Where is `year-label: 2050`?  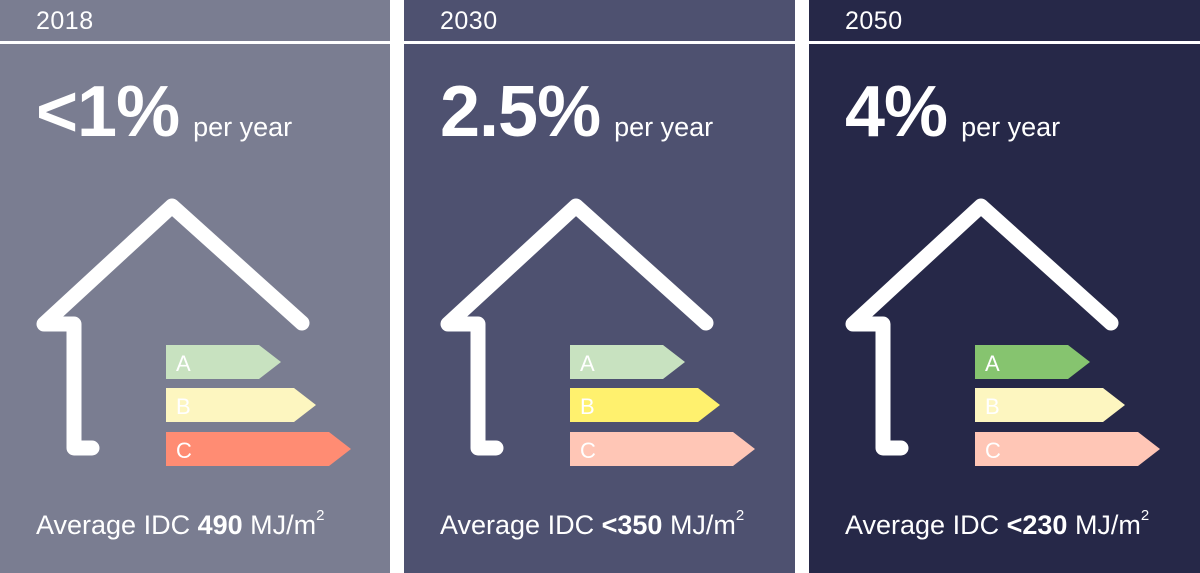 year-label: 2050 is located at coordinates (874, 21).